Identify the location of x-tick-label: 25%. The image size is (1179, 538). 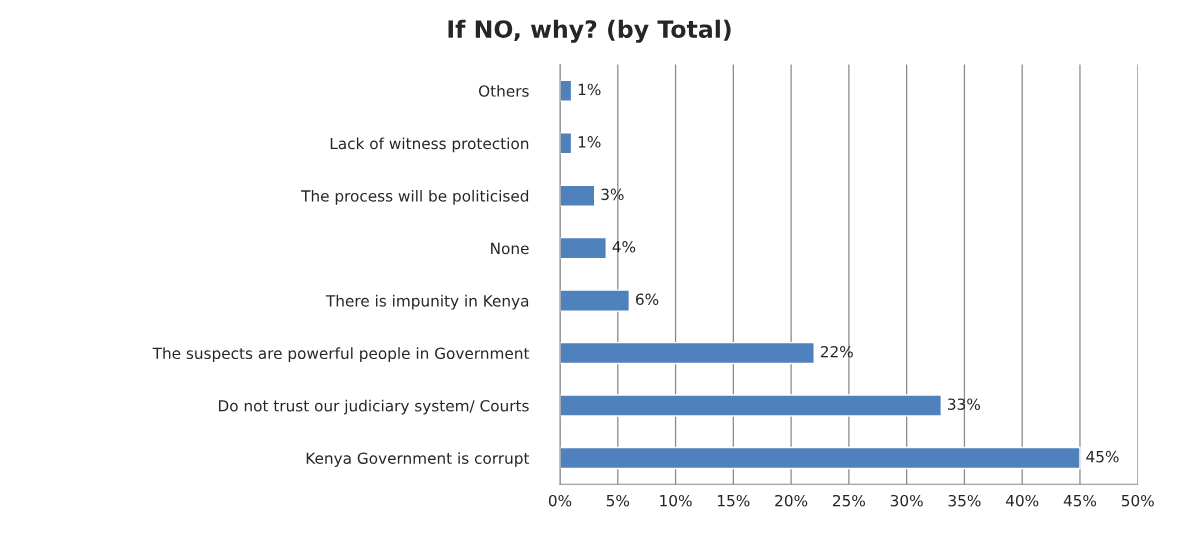
(849, 500).